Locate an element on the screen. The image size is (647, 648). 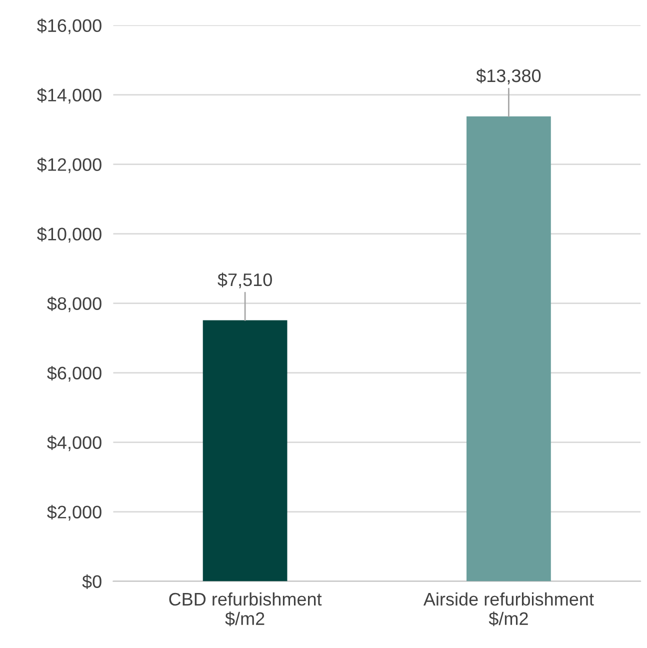
y-tick-label: $2,000 is located at coordinates (74, 512).